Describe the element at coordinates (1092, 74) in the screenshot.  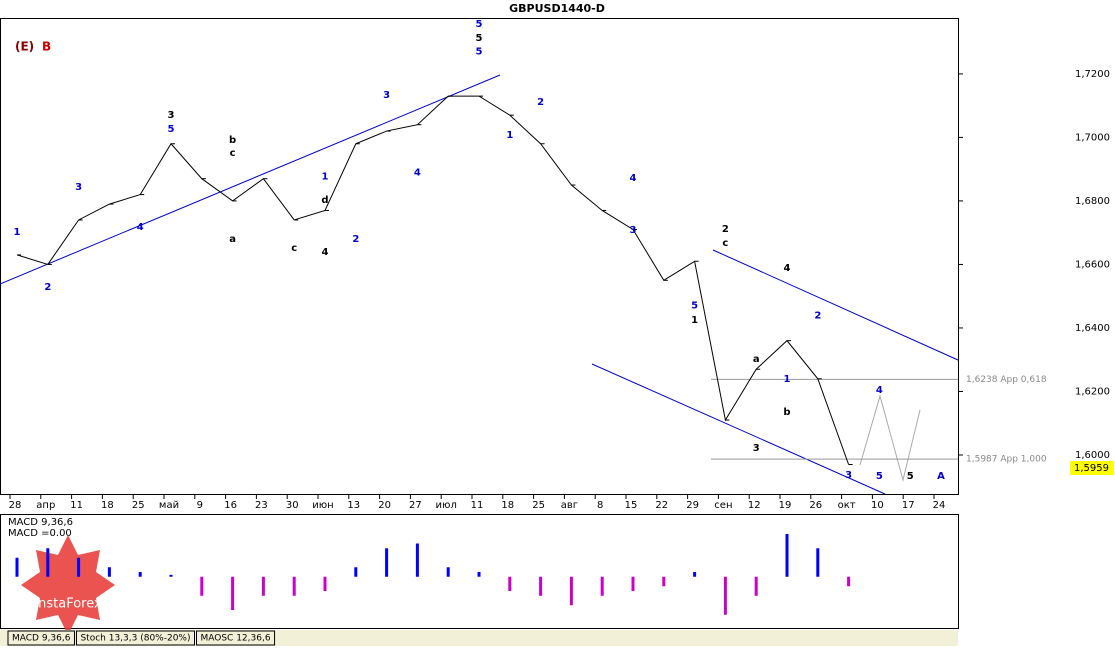
I see `y-tick-label: 1,7200` at that location.